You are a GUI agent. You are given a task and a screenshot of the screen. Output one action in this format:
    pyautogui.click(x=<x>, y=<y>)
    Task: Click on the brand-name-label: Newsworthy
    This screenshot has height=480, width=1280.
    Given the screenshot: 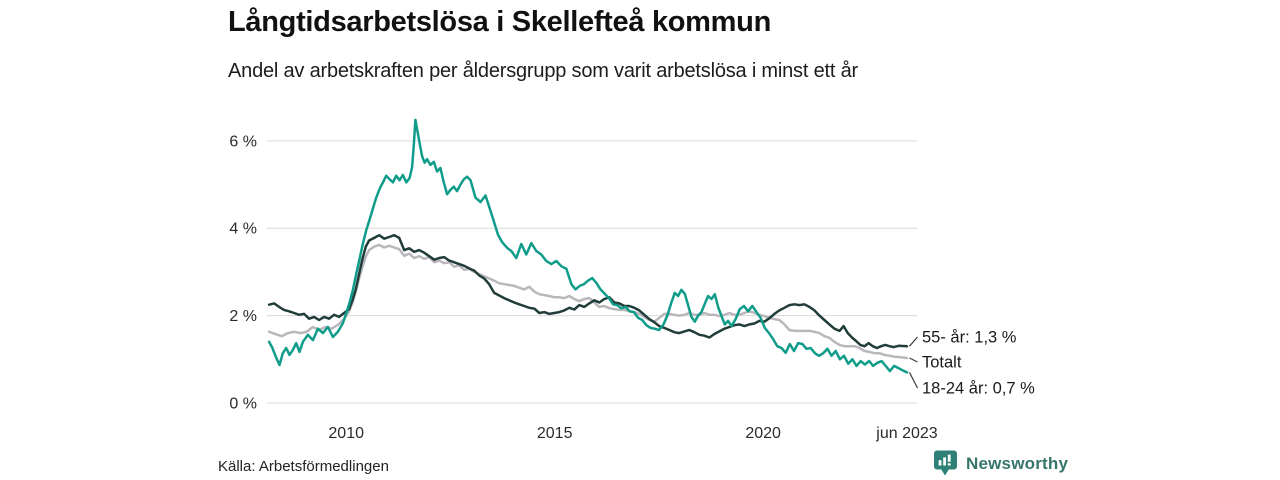 What is the action you would take?
    pyautogui.click(x=1017, y=463)
    